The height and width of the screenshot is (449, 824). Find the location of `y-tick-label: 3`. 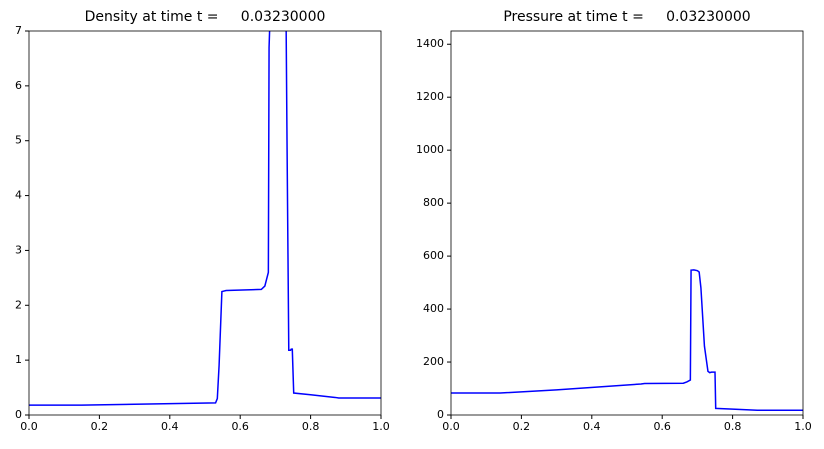

y-tick-label: 3 is located at coordinates (18, 249).